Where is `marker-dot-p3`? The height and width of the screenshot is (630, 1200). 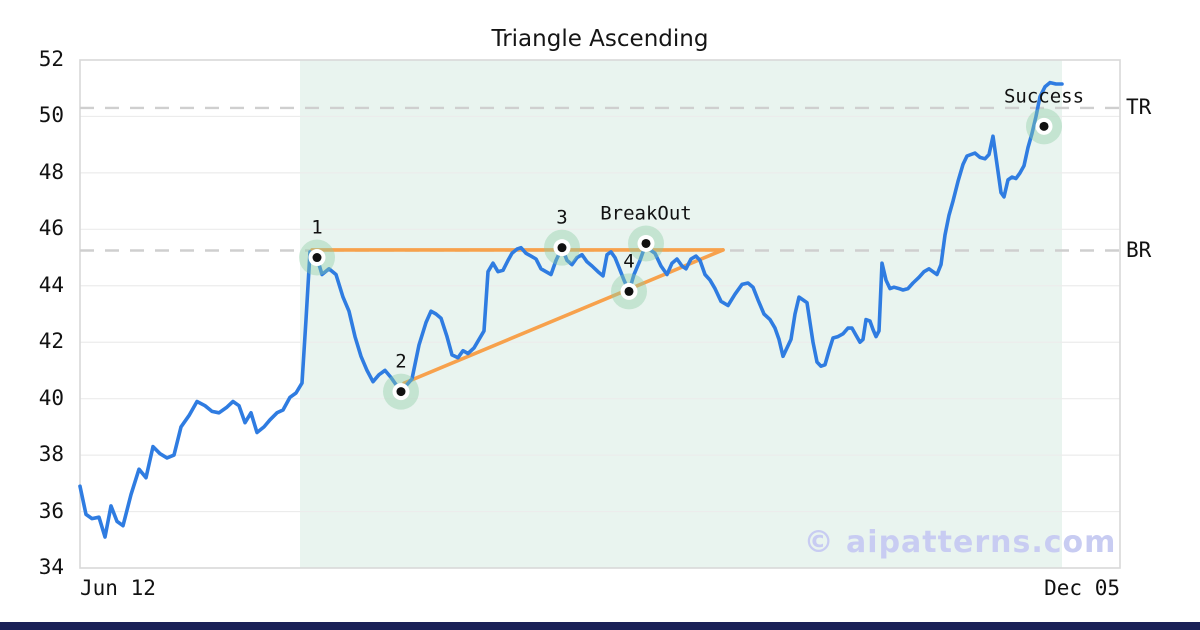 marker-dot-p3 is located at coordinates (562, 248).